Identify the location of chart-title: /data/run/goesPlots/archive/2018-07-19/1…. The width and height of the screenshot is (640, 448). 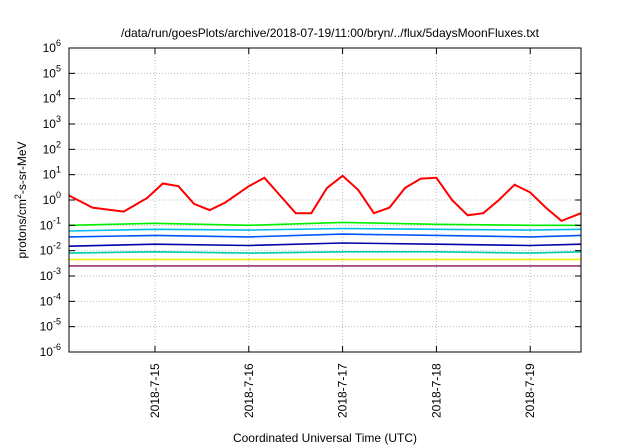
(330, 33).